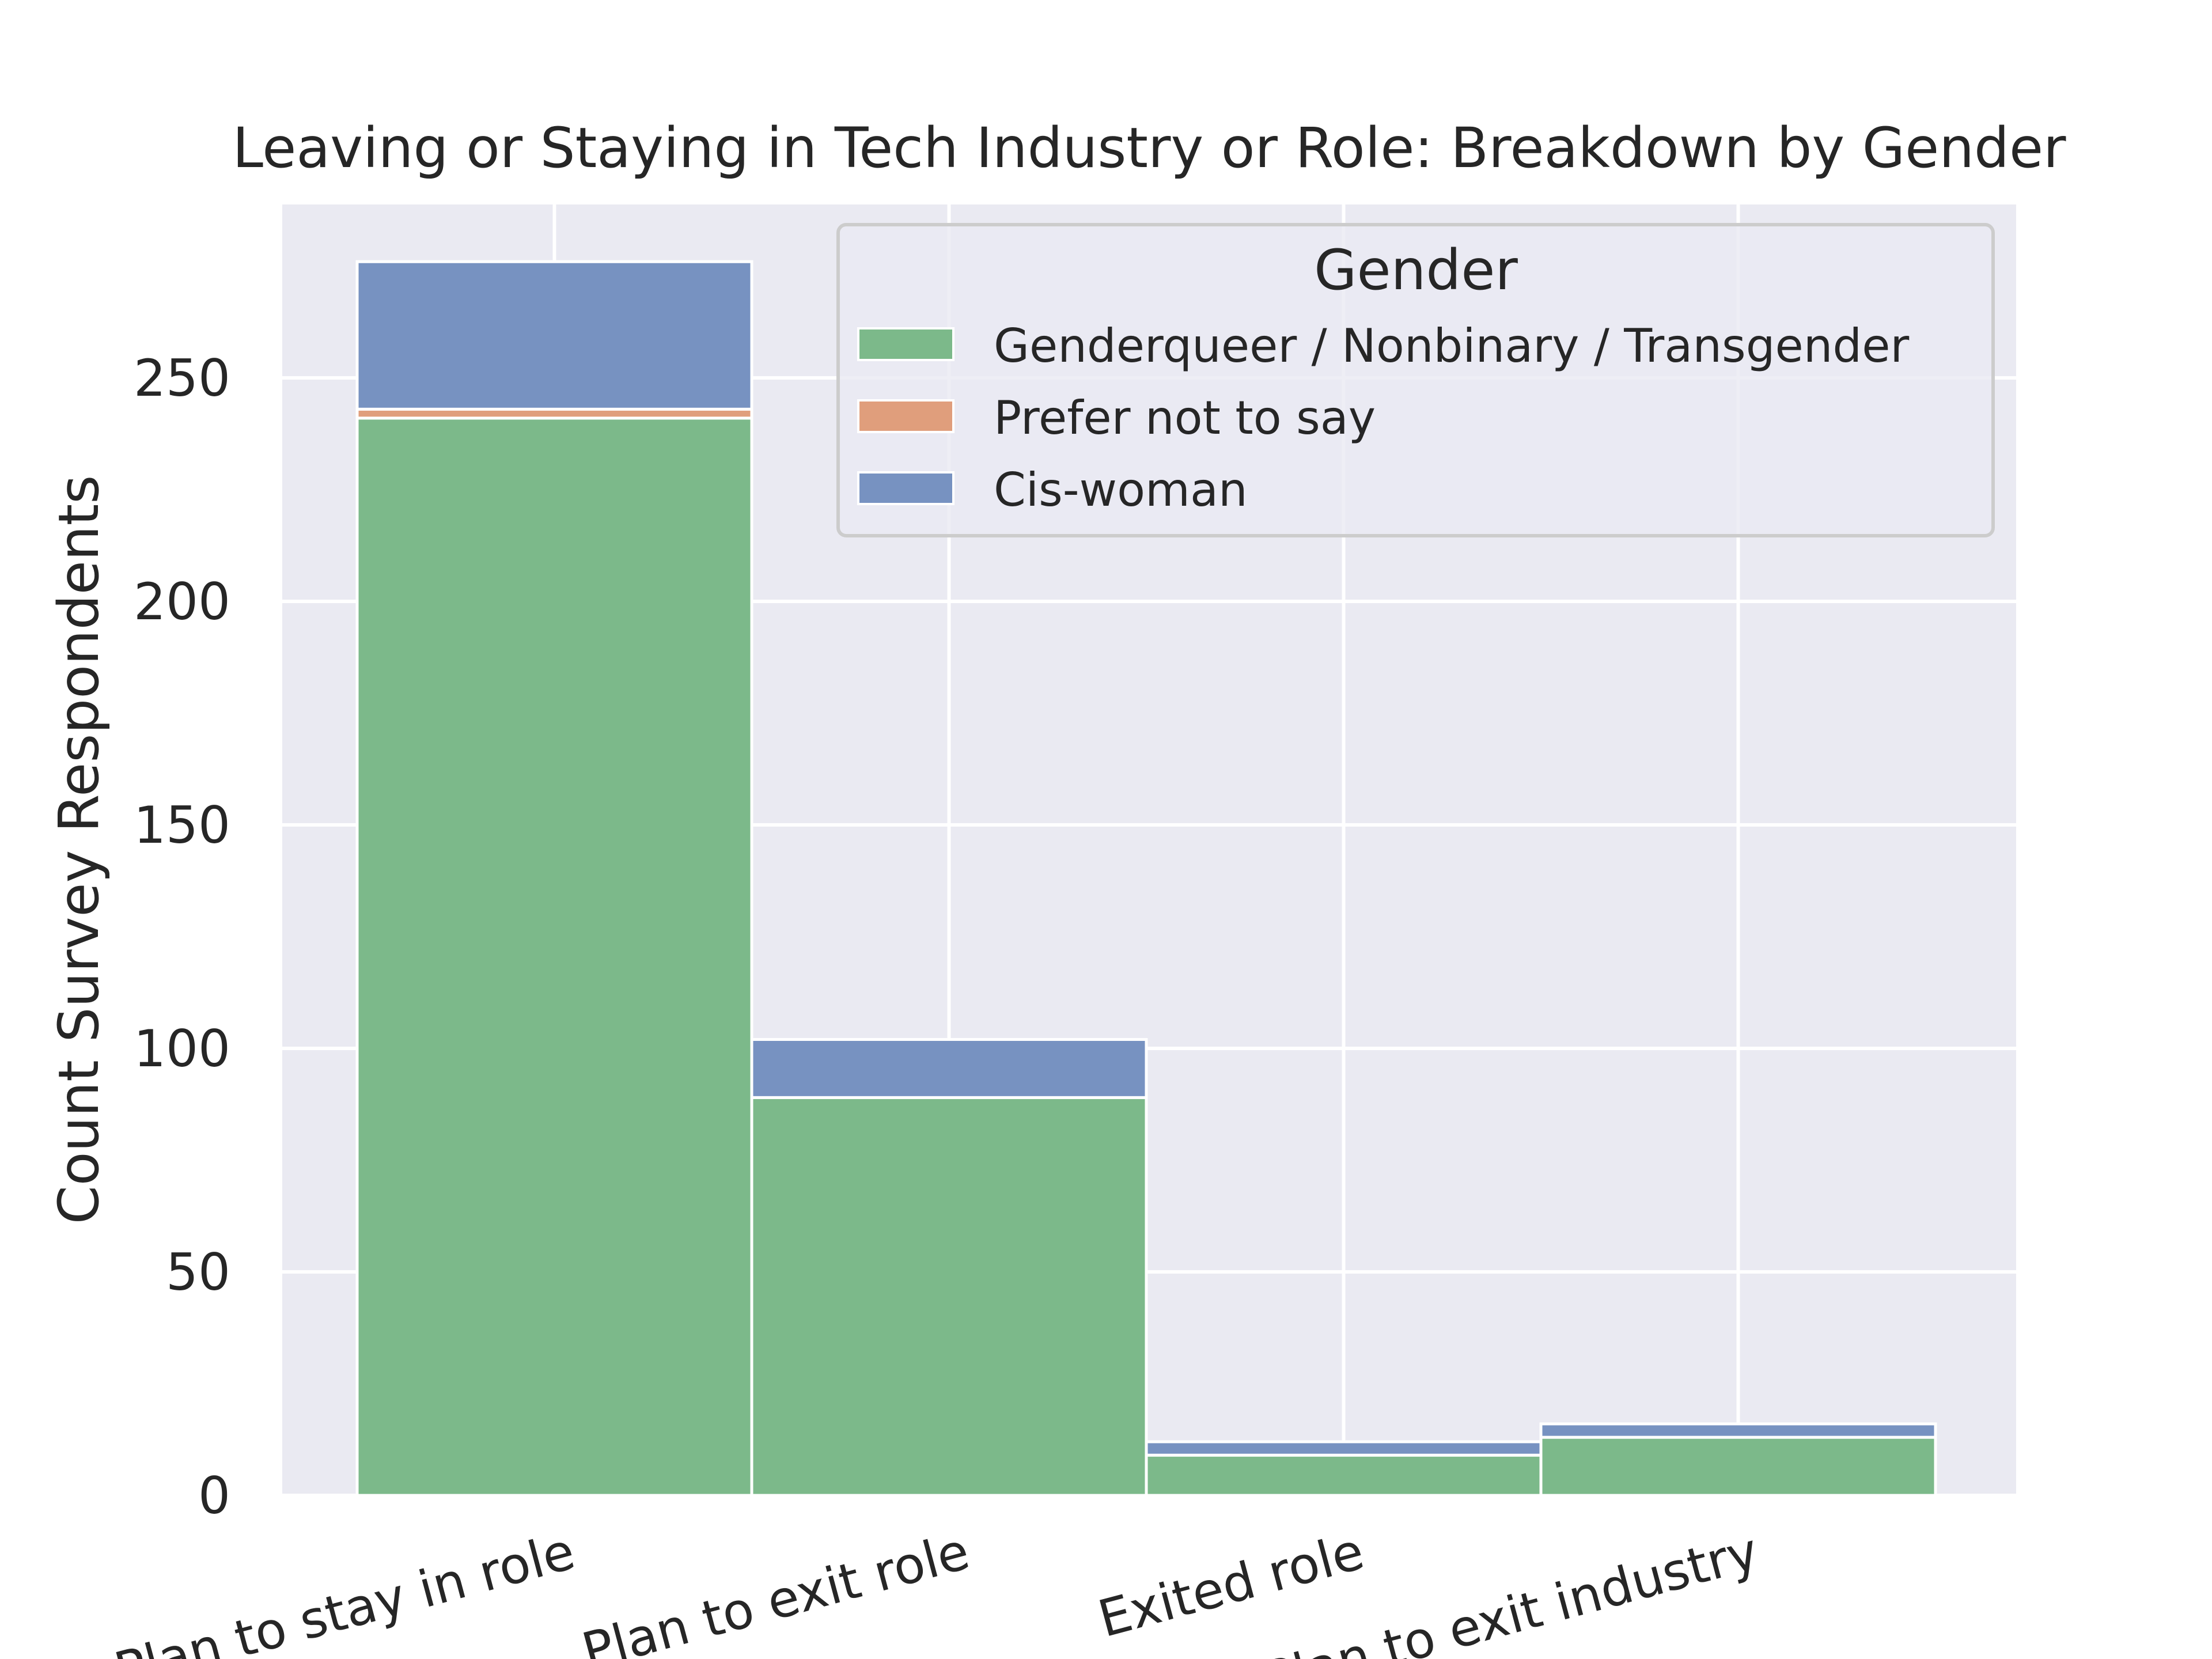  What do you see at coordinates (775, 1590) in the screenshot?
I see `x-tick-label-1: Plan to exit role` at bounding box center [775, 1590].